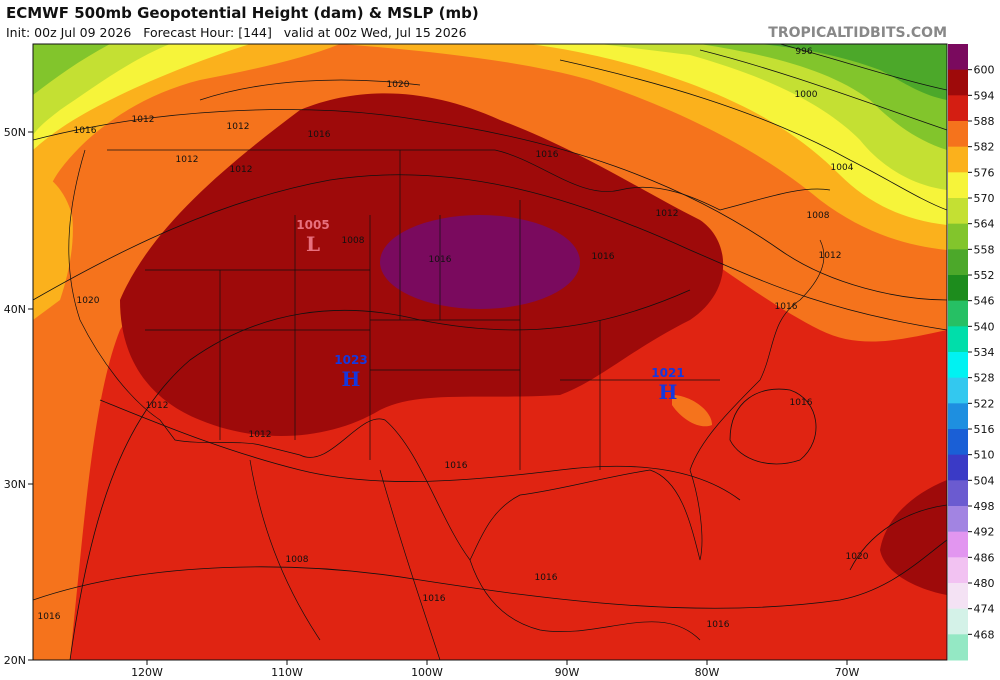 This screenshot has height=680, width=1000. Describe the element at coordinates (15, 484) in the screenshot. I see `lat-label: 30N` at that location.